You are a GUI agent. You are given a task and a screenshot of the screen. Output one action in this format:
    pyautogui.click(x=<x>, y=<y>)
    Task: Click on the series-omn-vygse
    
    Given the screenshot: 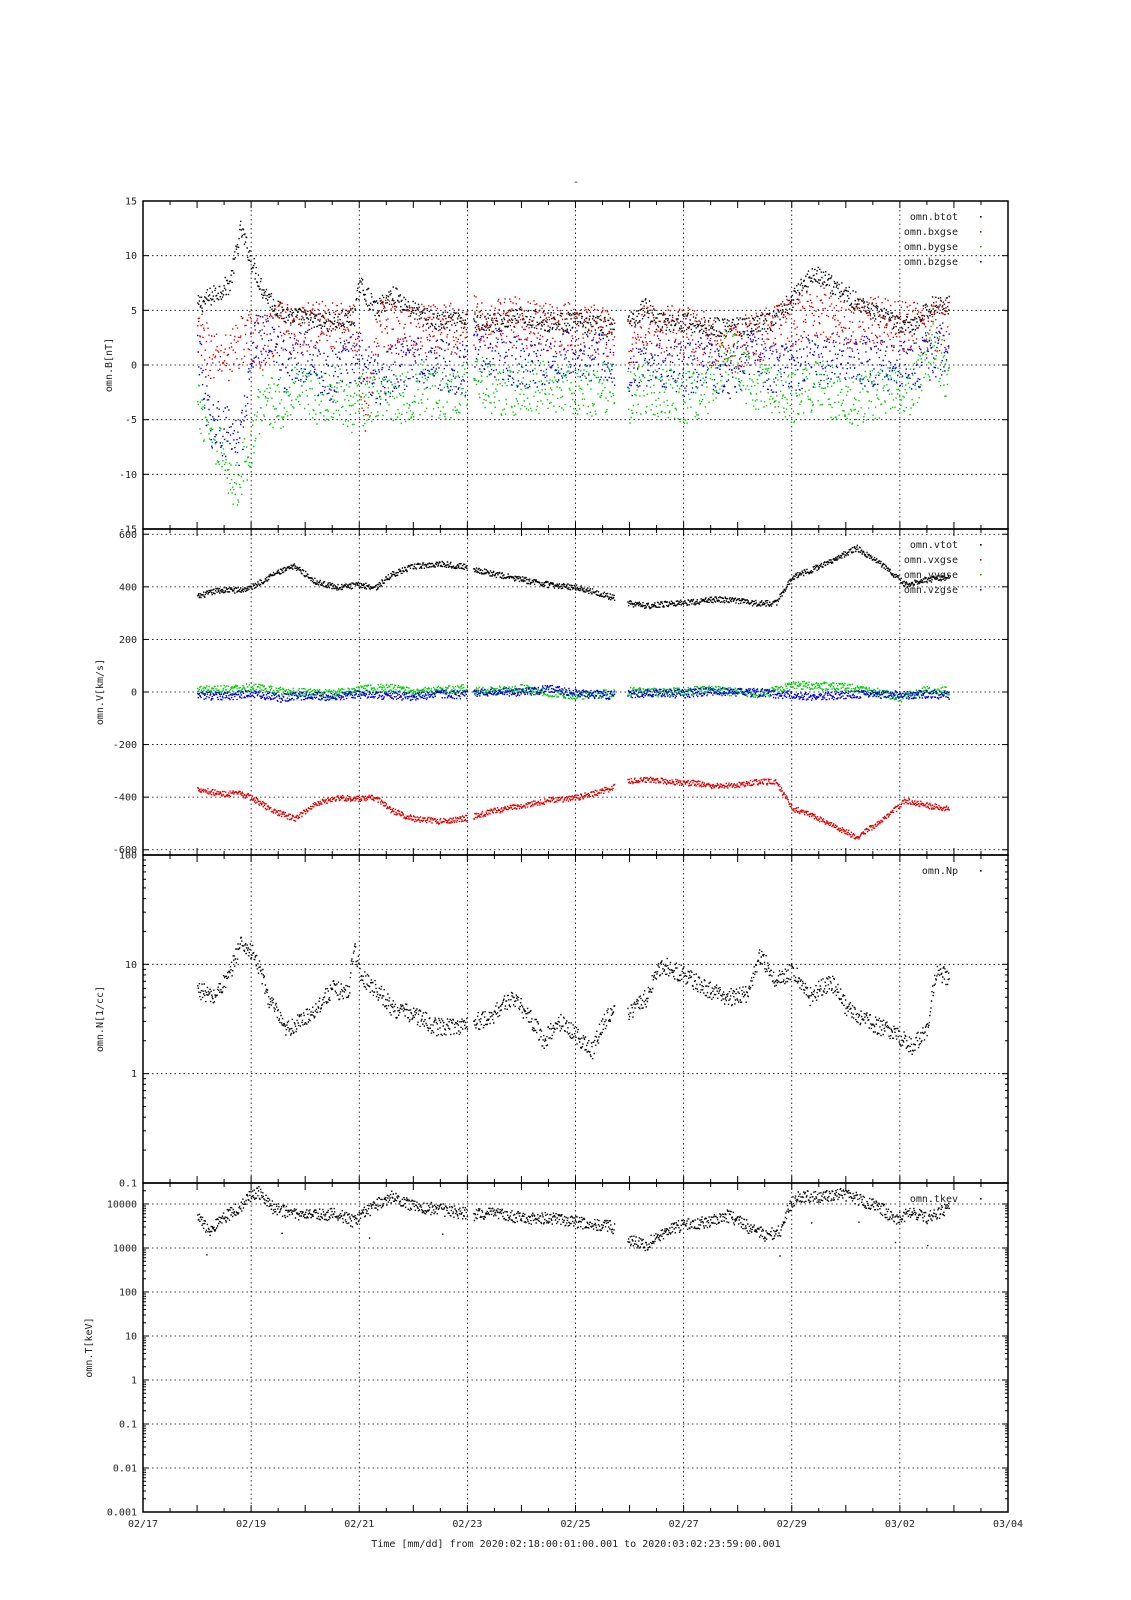 What is the action you would take?
    pyautogui.click(x=573, y=691)
    